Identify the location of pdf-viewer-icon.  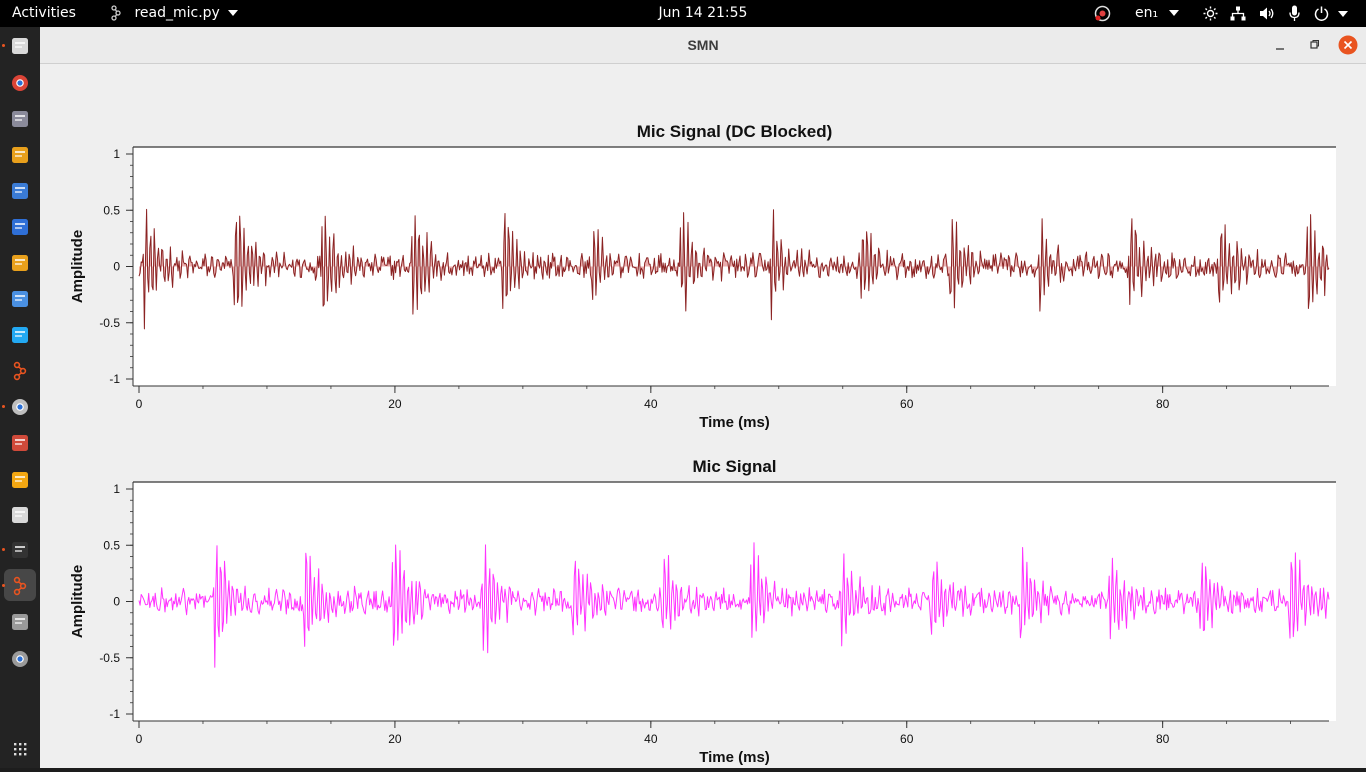
(20, 443).